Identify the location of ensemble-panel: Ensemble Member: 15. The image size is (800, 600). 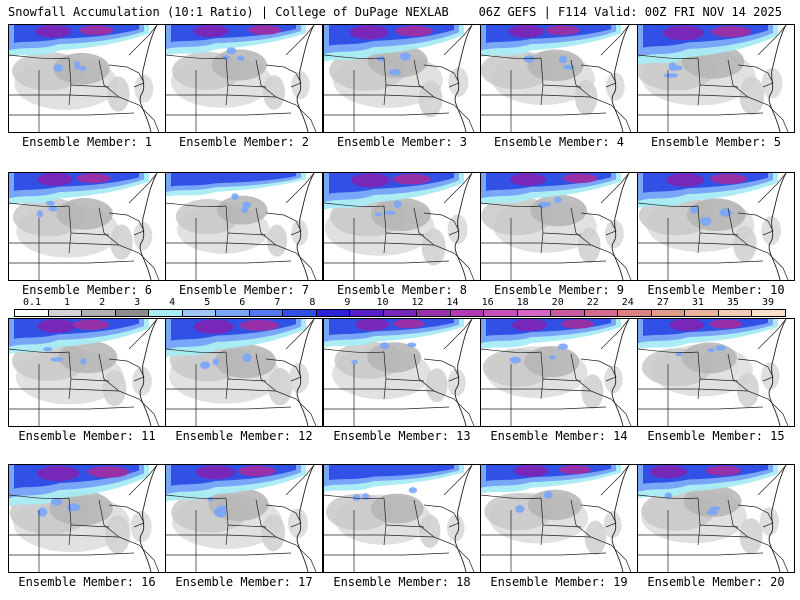
(716, 383).